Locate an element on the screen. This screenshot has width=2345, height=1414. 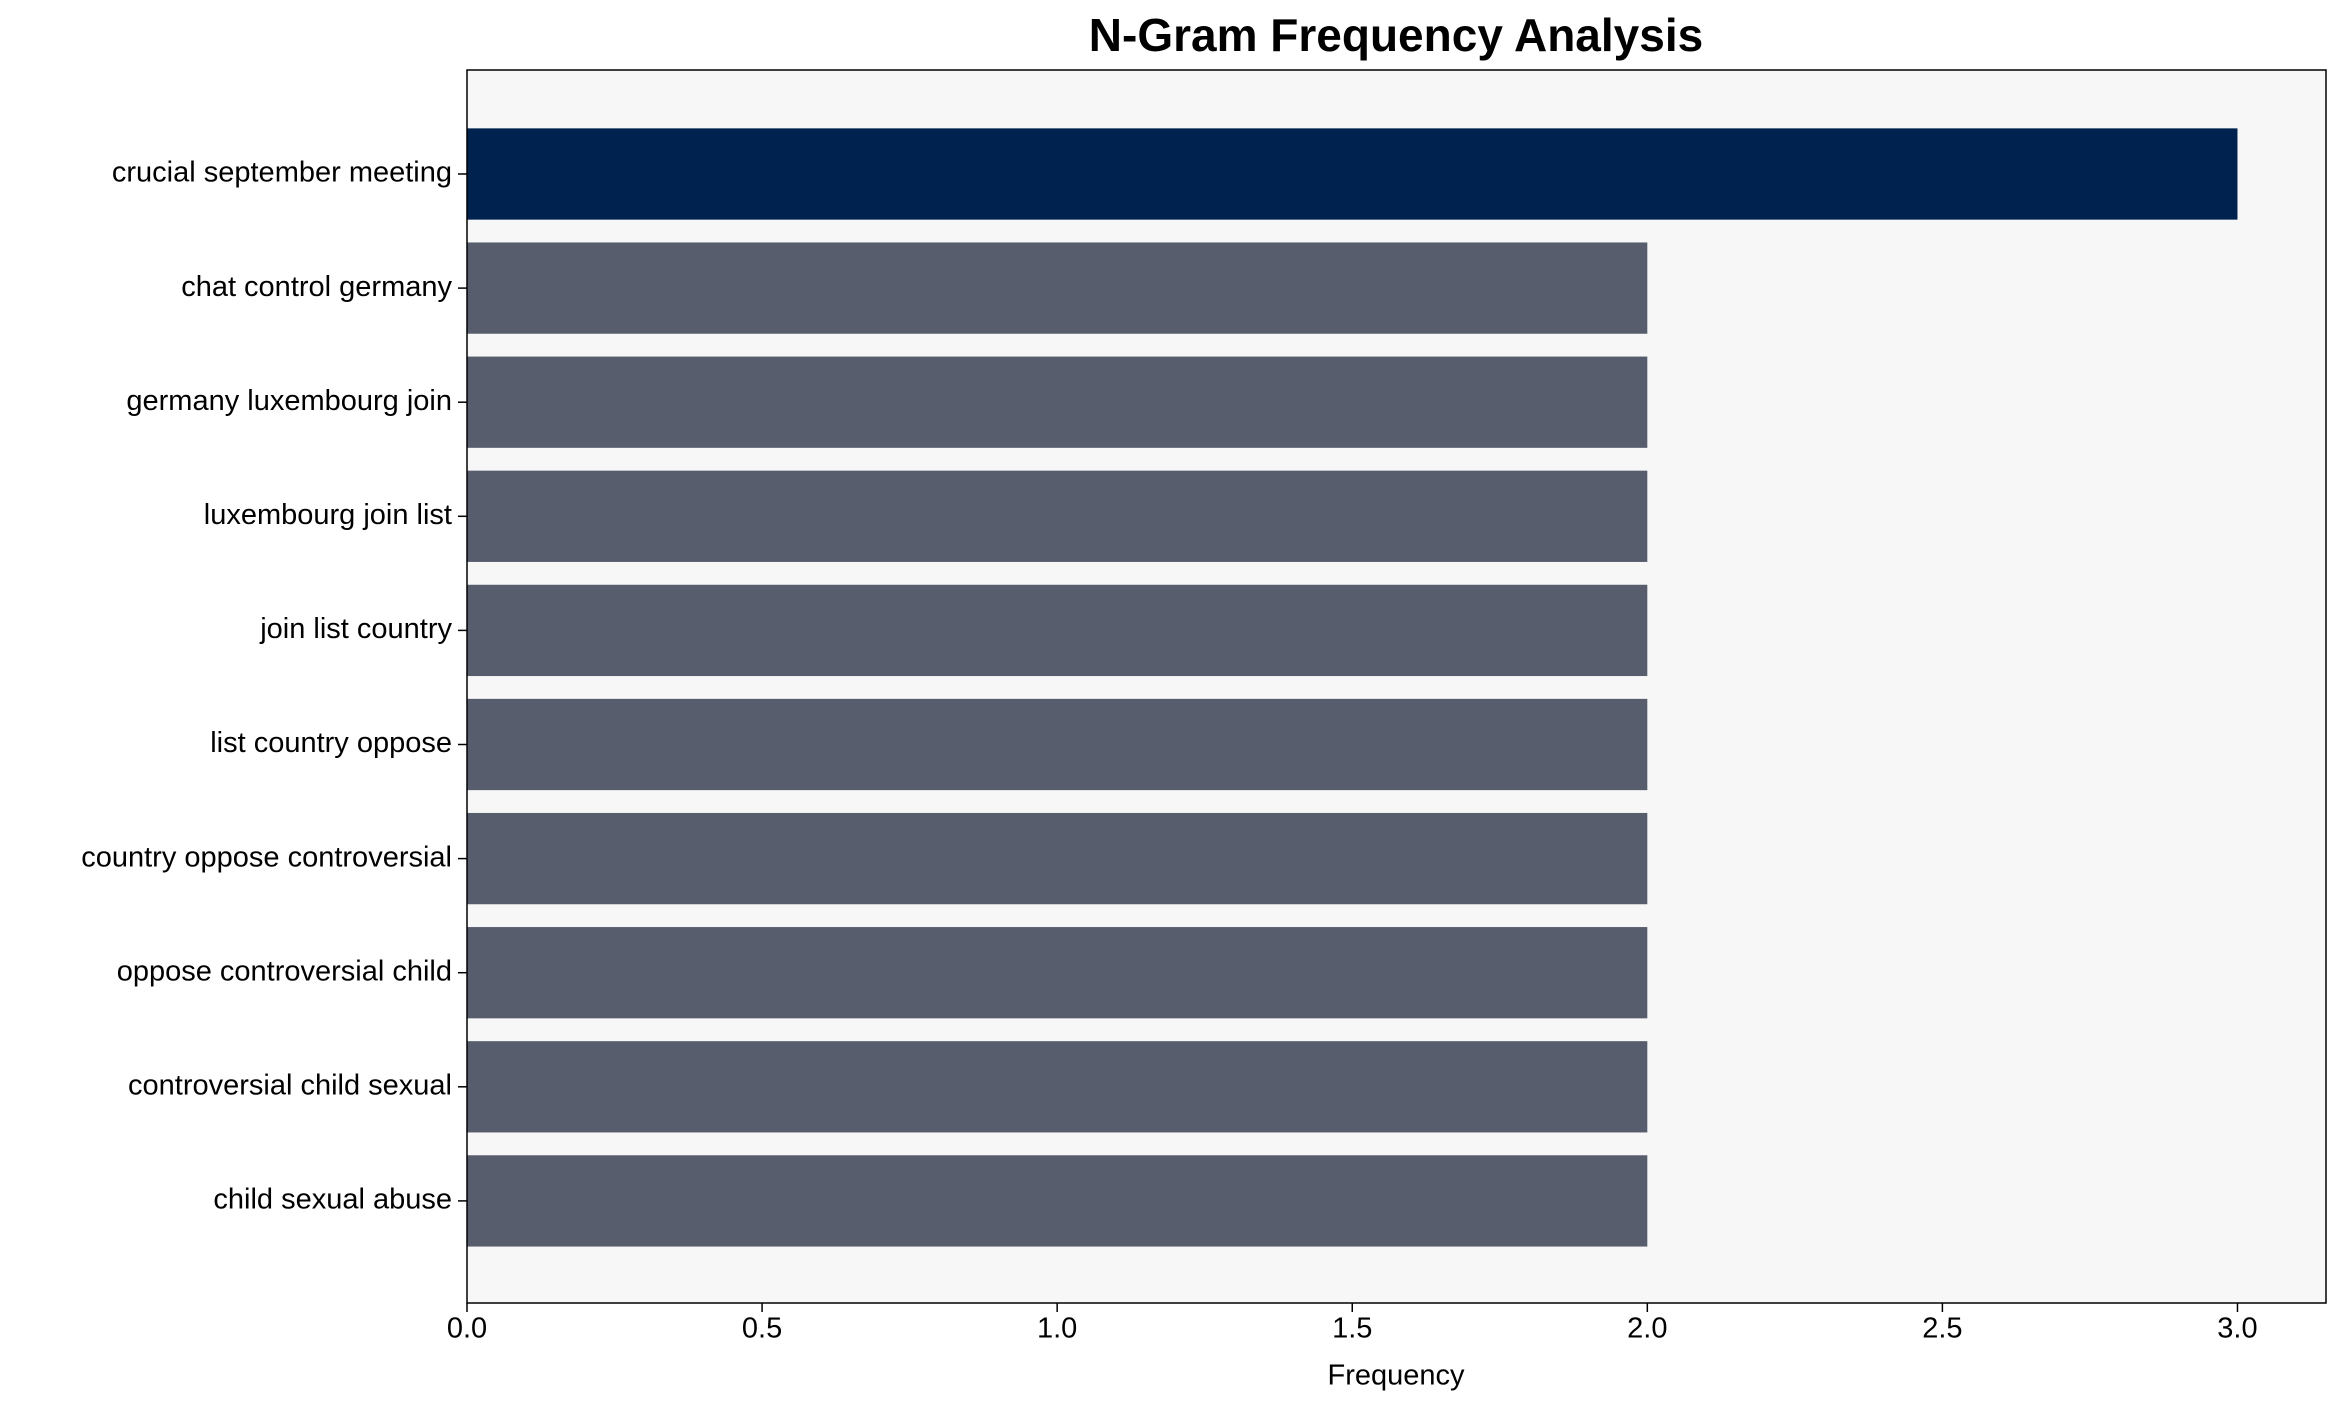
y-tick-label: chat control germany is located at coordinates (316, 287).